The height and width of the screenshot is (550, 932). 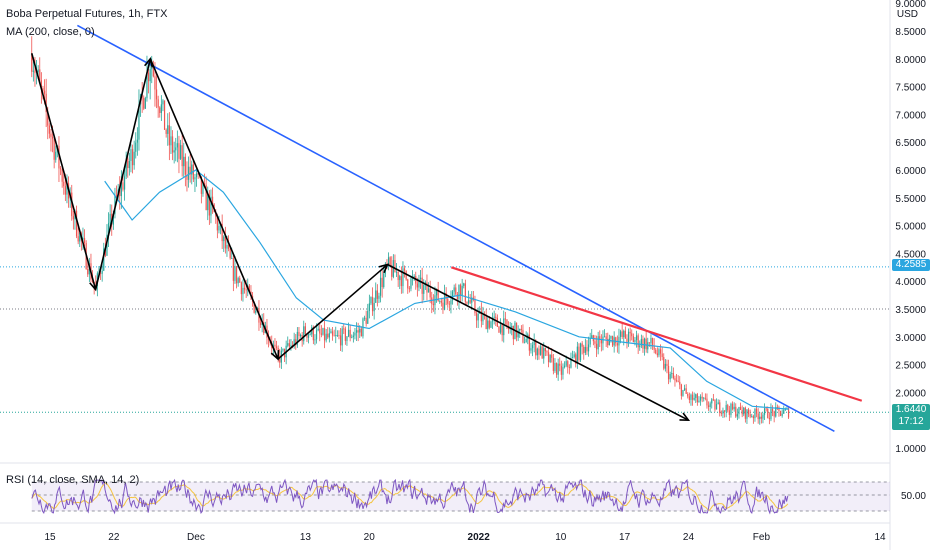 What do you see at coordinates (196, 537) in the screenshot?
I see `x-tick-label: Dec` at bounding box center [196, 537].